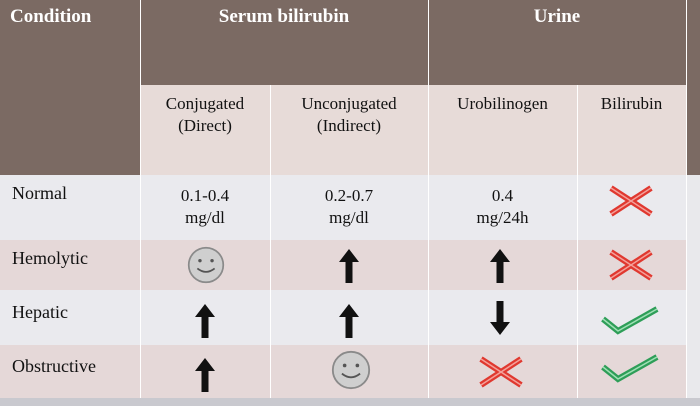 Image resolution: width=700 pixels, height=406 pixels. Describe the element at coordinates (349, 103) in the screenshot. I see `subheader-text: Unconjugated` at that location.